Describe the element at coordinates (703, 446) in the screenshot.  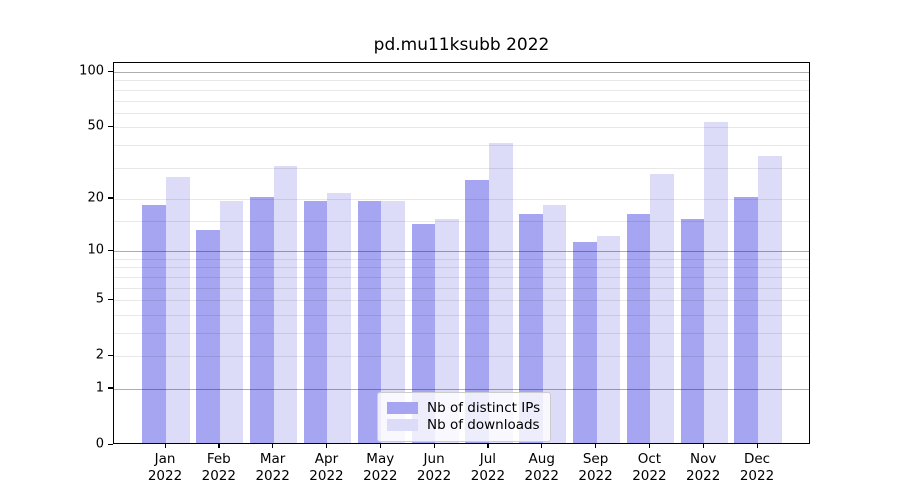
I see `x-tick-nov` at that location.